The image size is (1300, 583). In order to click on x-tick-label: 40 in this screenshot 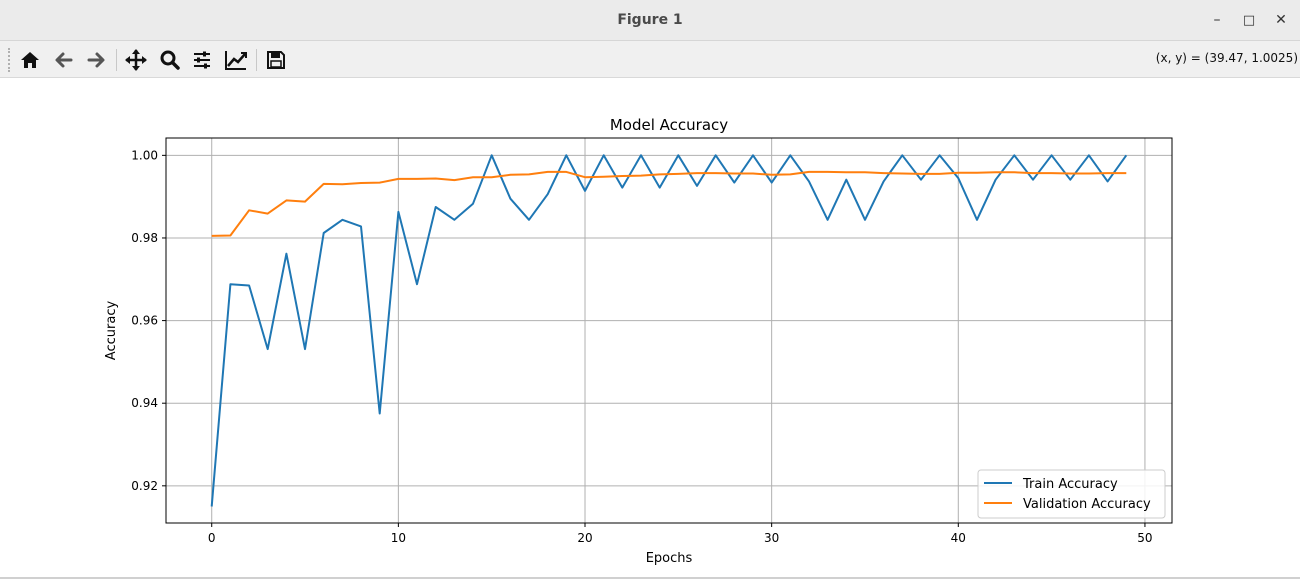, I will do `click(958, 538)`.